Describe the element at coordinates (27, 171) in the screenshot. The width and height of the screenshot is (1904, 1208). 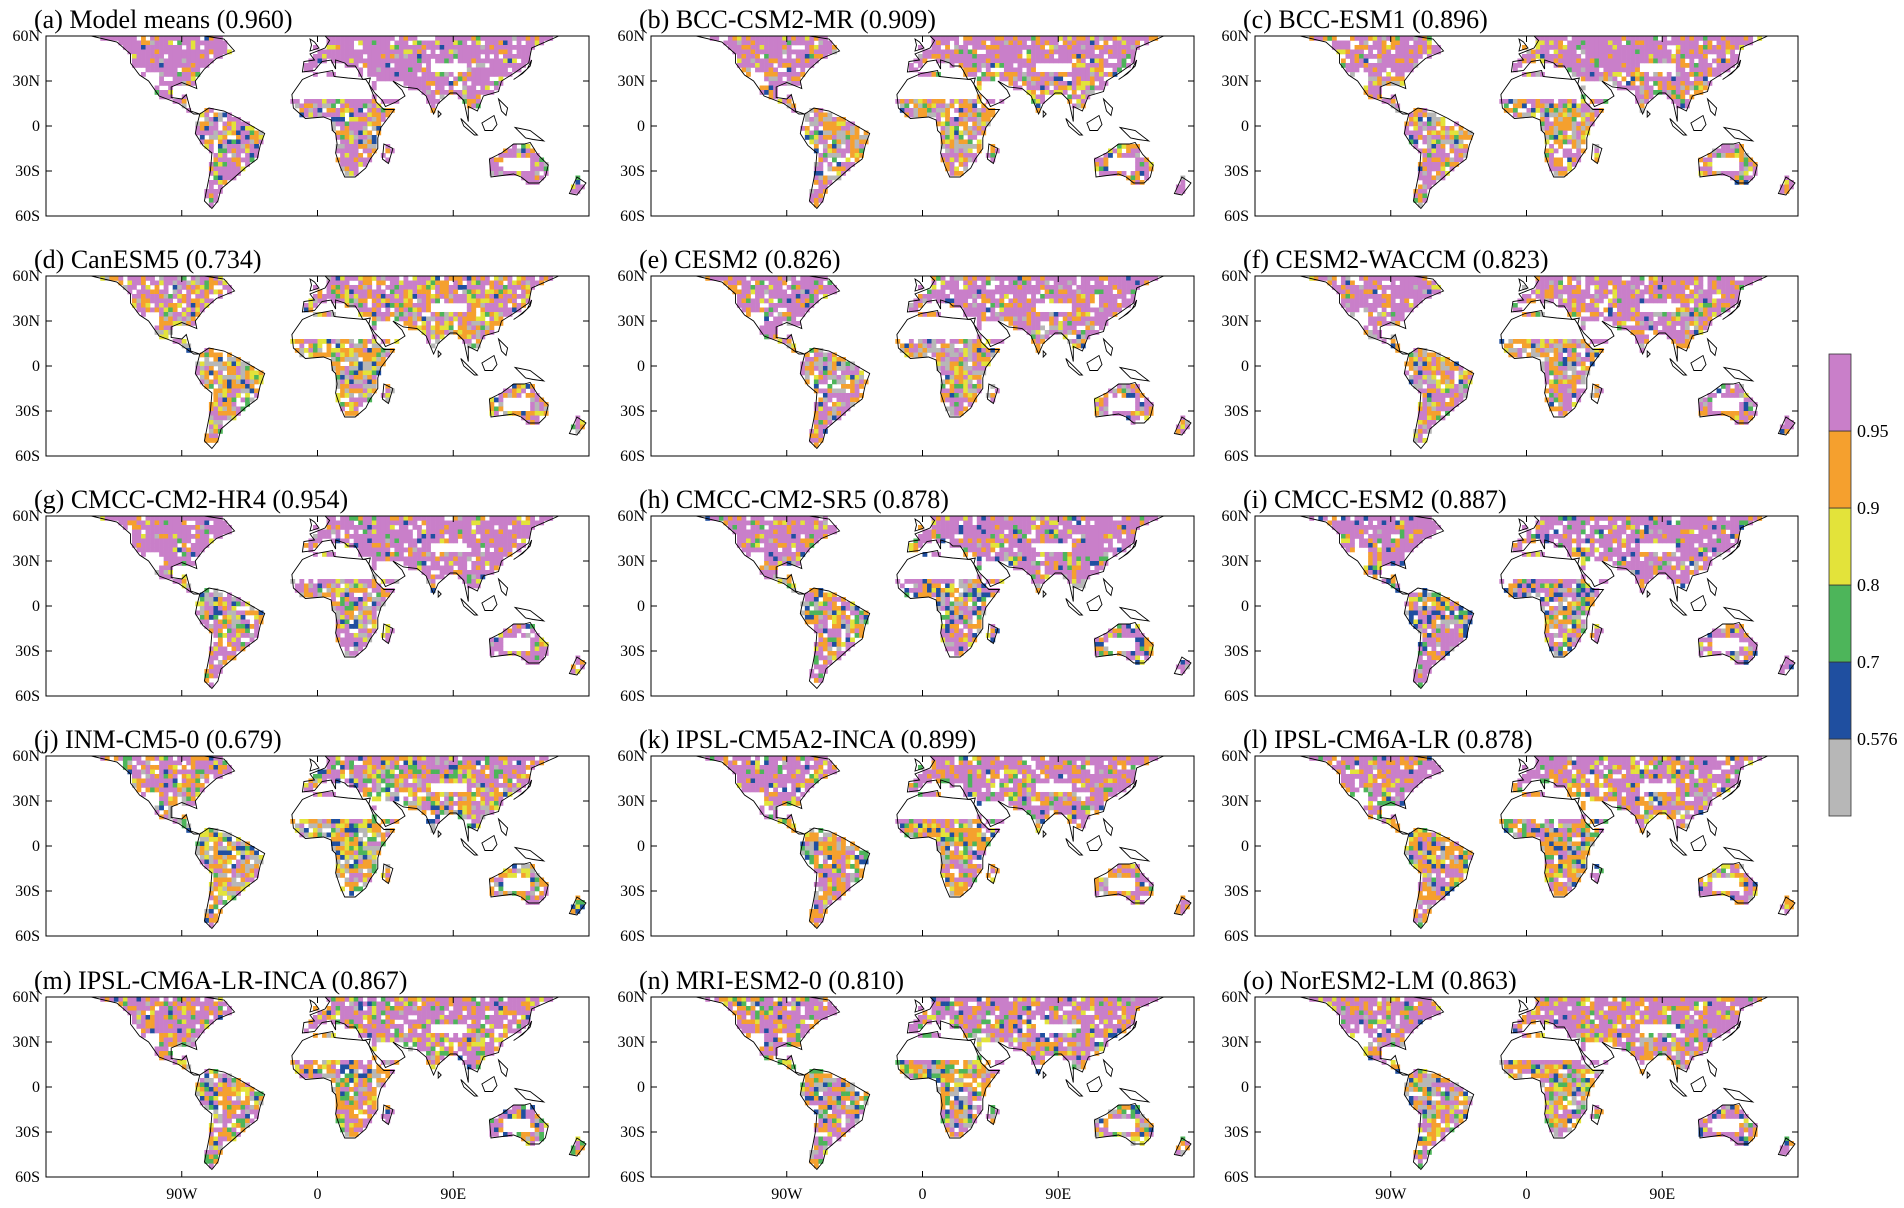
I see `lat-label: 30S` at that location.